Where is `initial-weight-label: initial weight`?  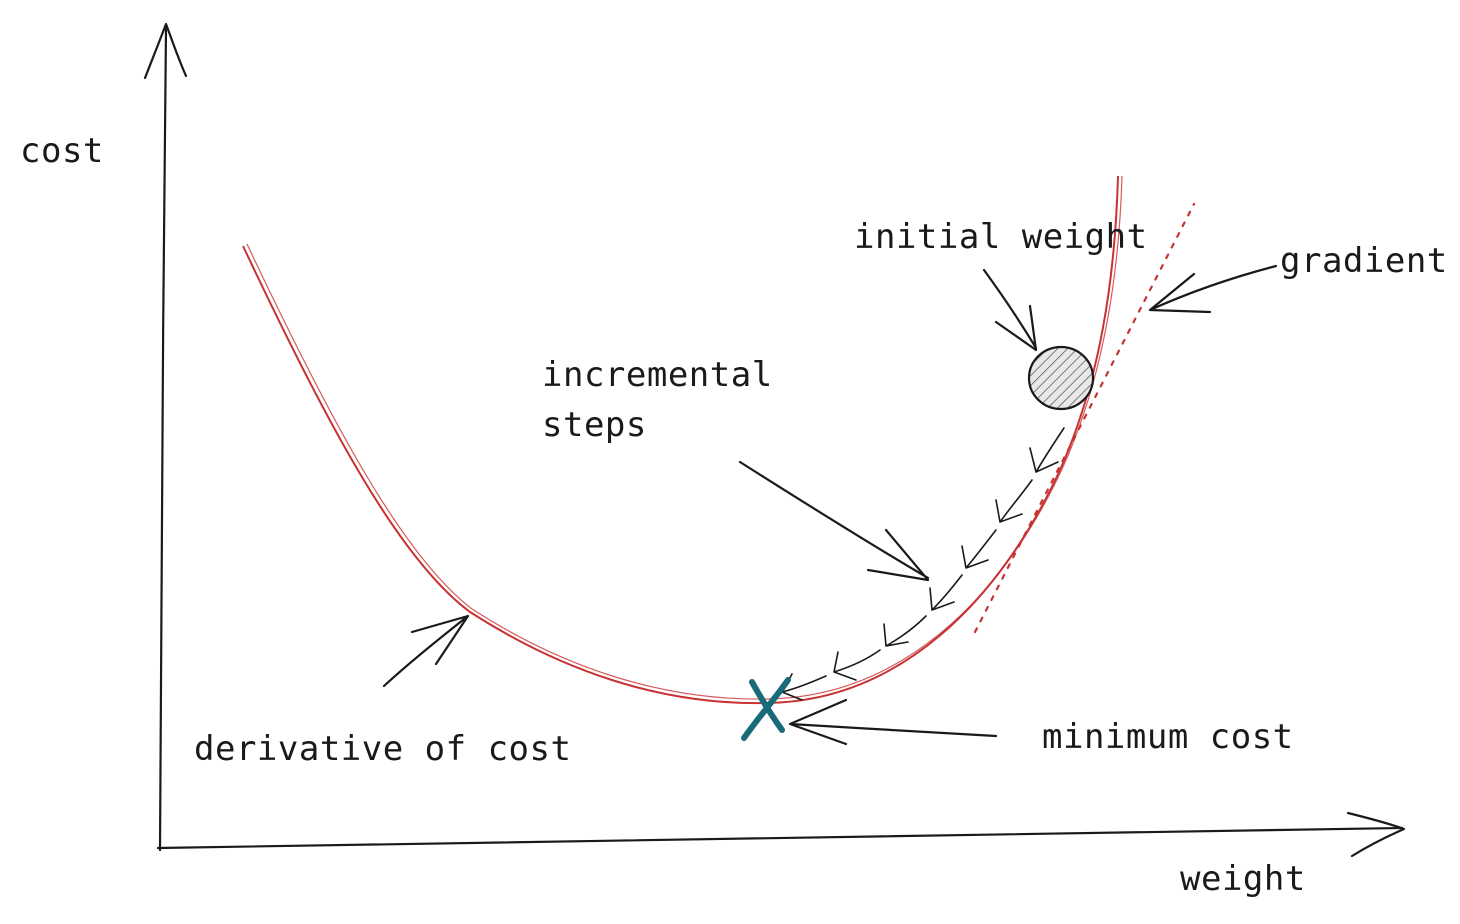 initial-weight-label: initial weight is located at coordinates (1001, 237).